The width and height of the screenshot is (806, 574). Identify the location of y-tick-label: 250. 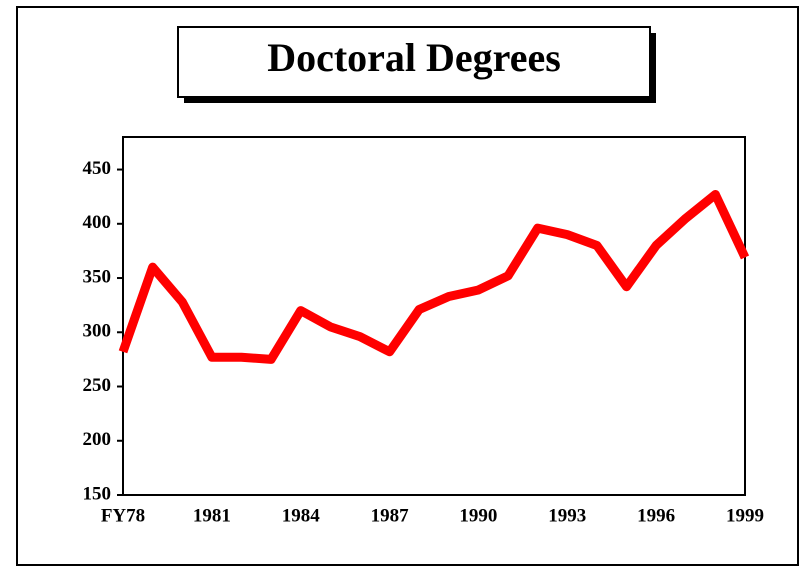
(97, 385).